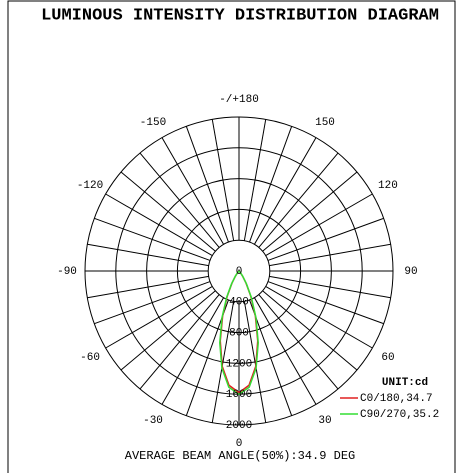 The image size is (462, 473). What do you see at coordinates (239, 395) in the screenshot?
I see `r-tick-label: 1600` at bounding box center [239, 395].